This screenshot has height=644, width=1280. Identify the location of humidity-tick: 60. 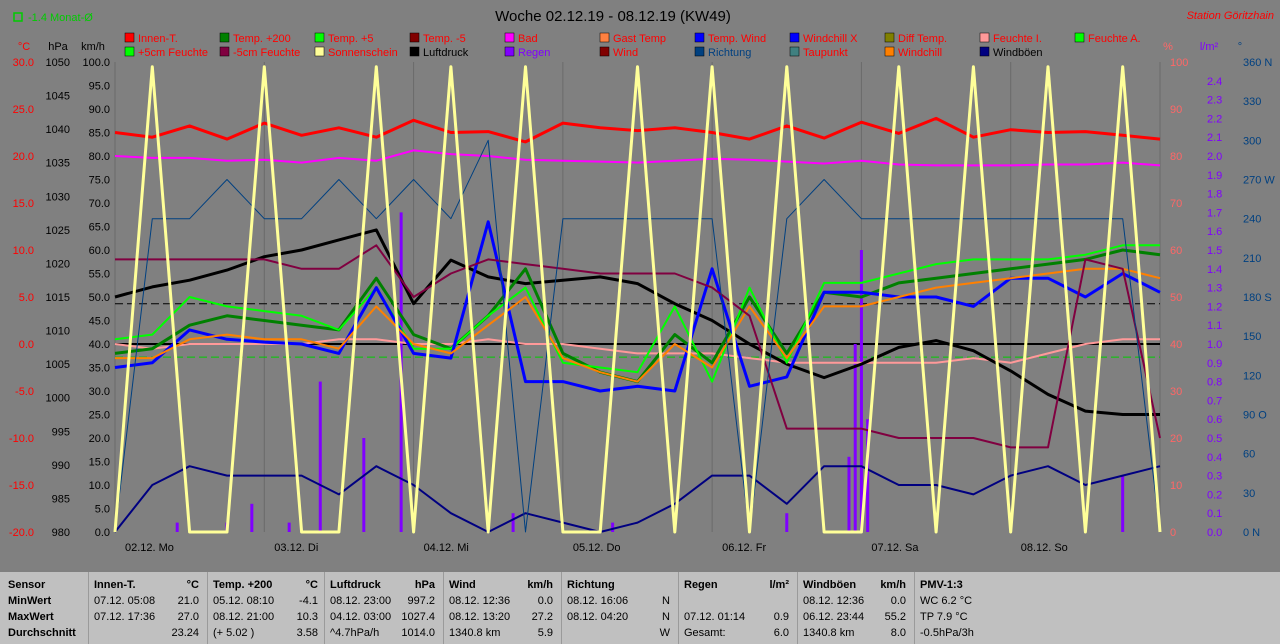
(1176, 251).